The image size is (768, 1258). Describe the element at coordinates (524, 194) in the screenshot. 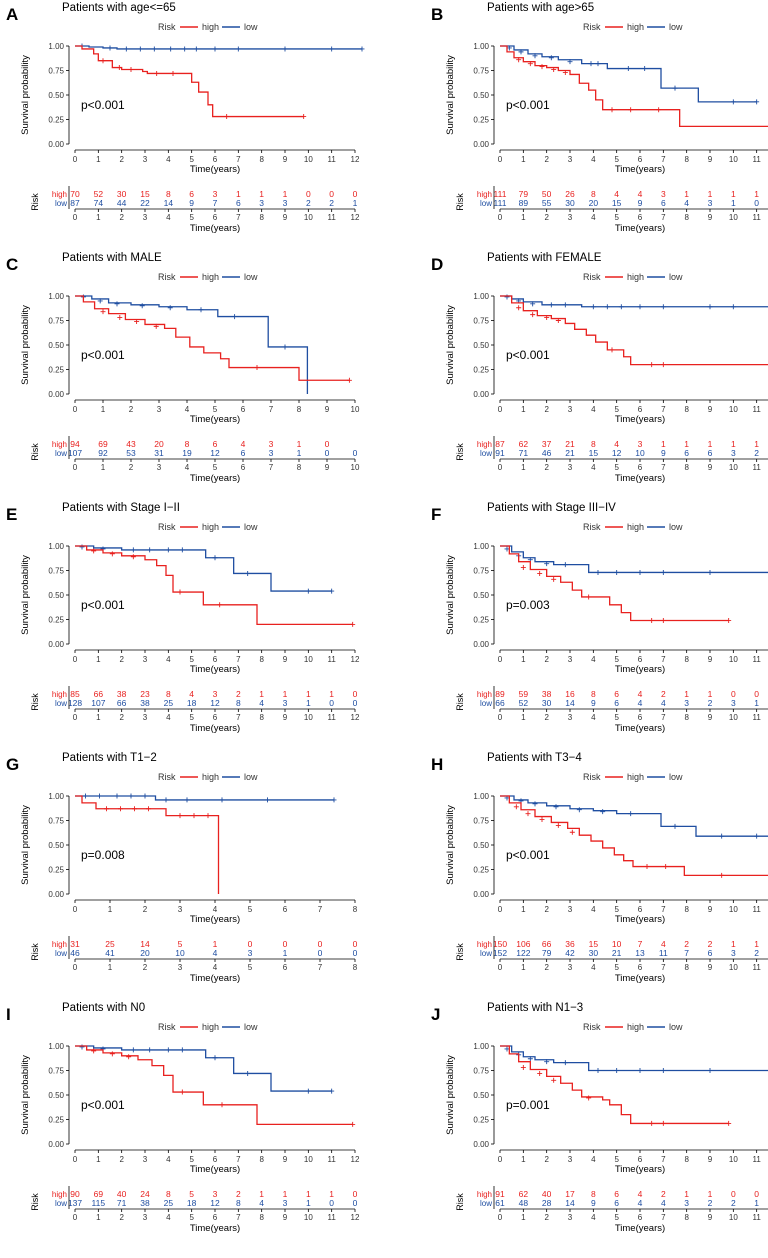

I see `risk-count-high: 79` at that location.